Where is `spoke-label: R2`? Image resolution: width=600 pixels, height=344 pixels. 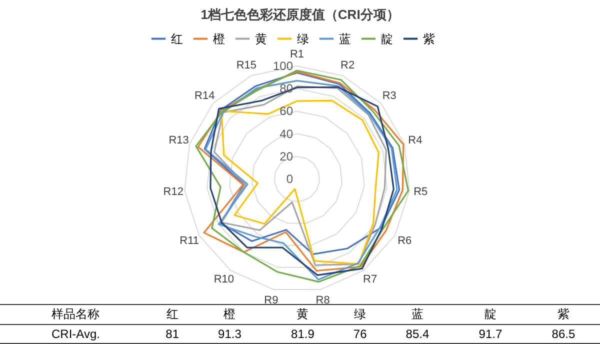
spoke-label: R2 is located at coordinates (347, 65).